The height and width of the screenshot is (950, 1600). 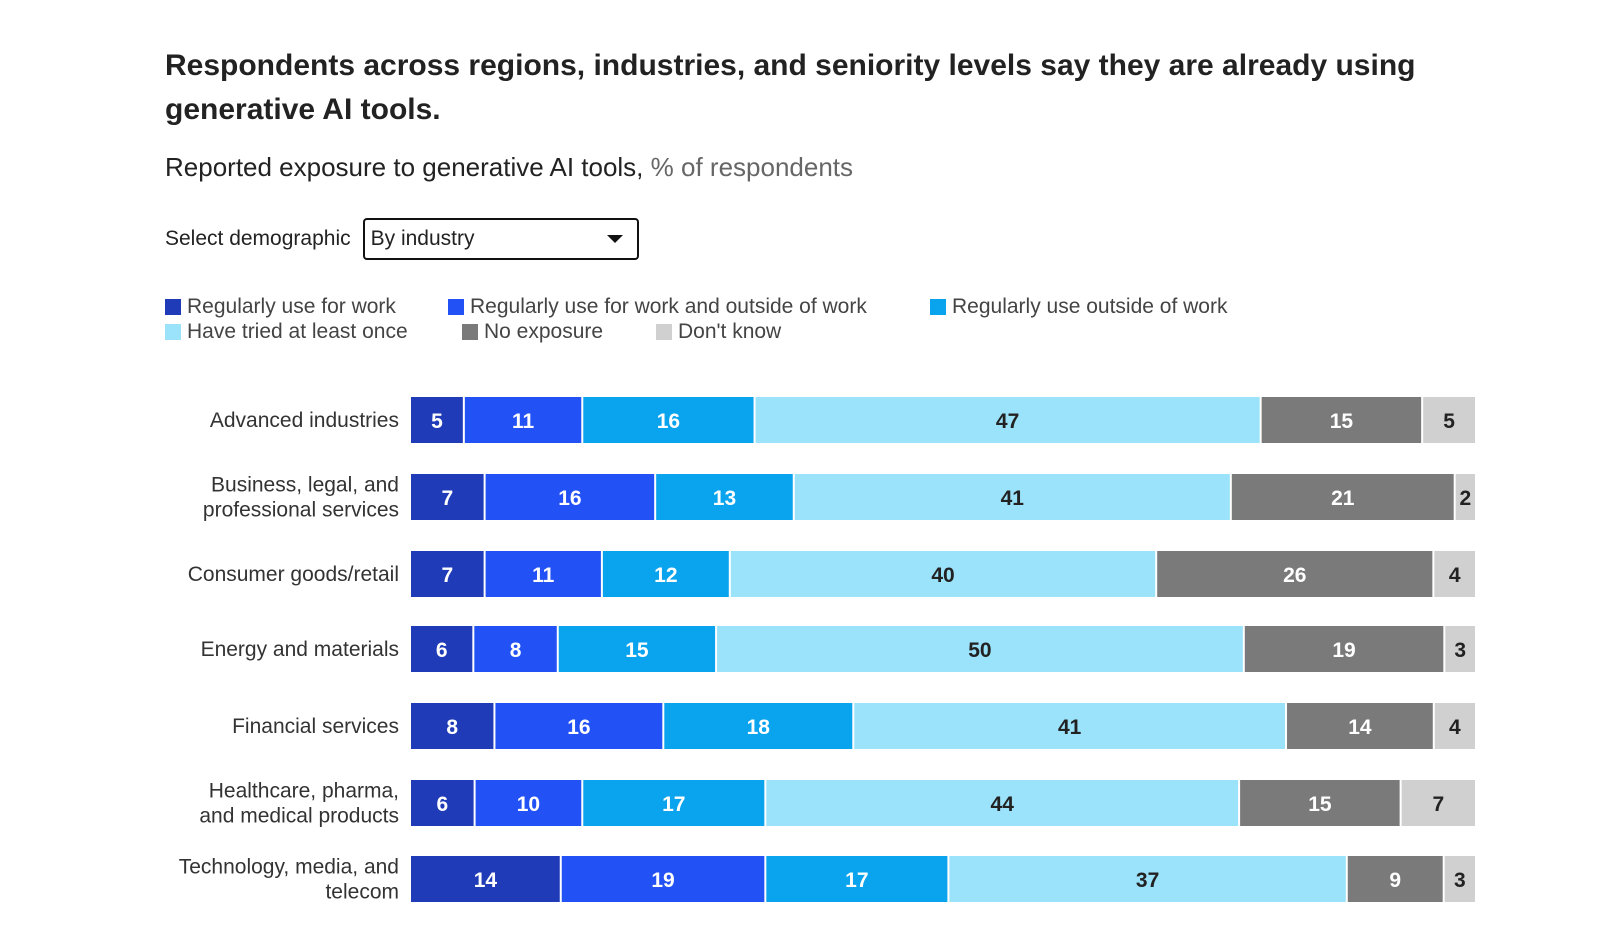 I want to click on data-label: 40, so click(x=942, y=575).